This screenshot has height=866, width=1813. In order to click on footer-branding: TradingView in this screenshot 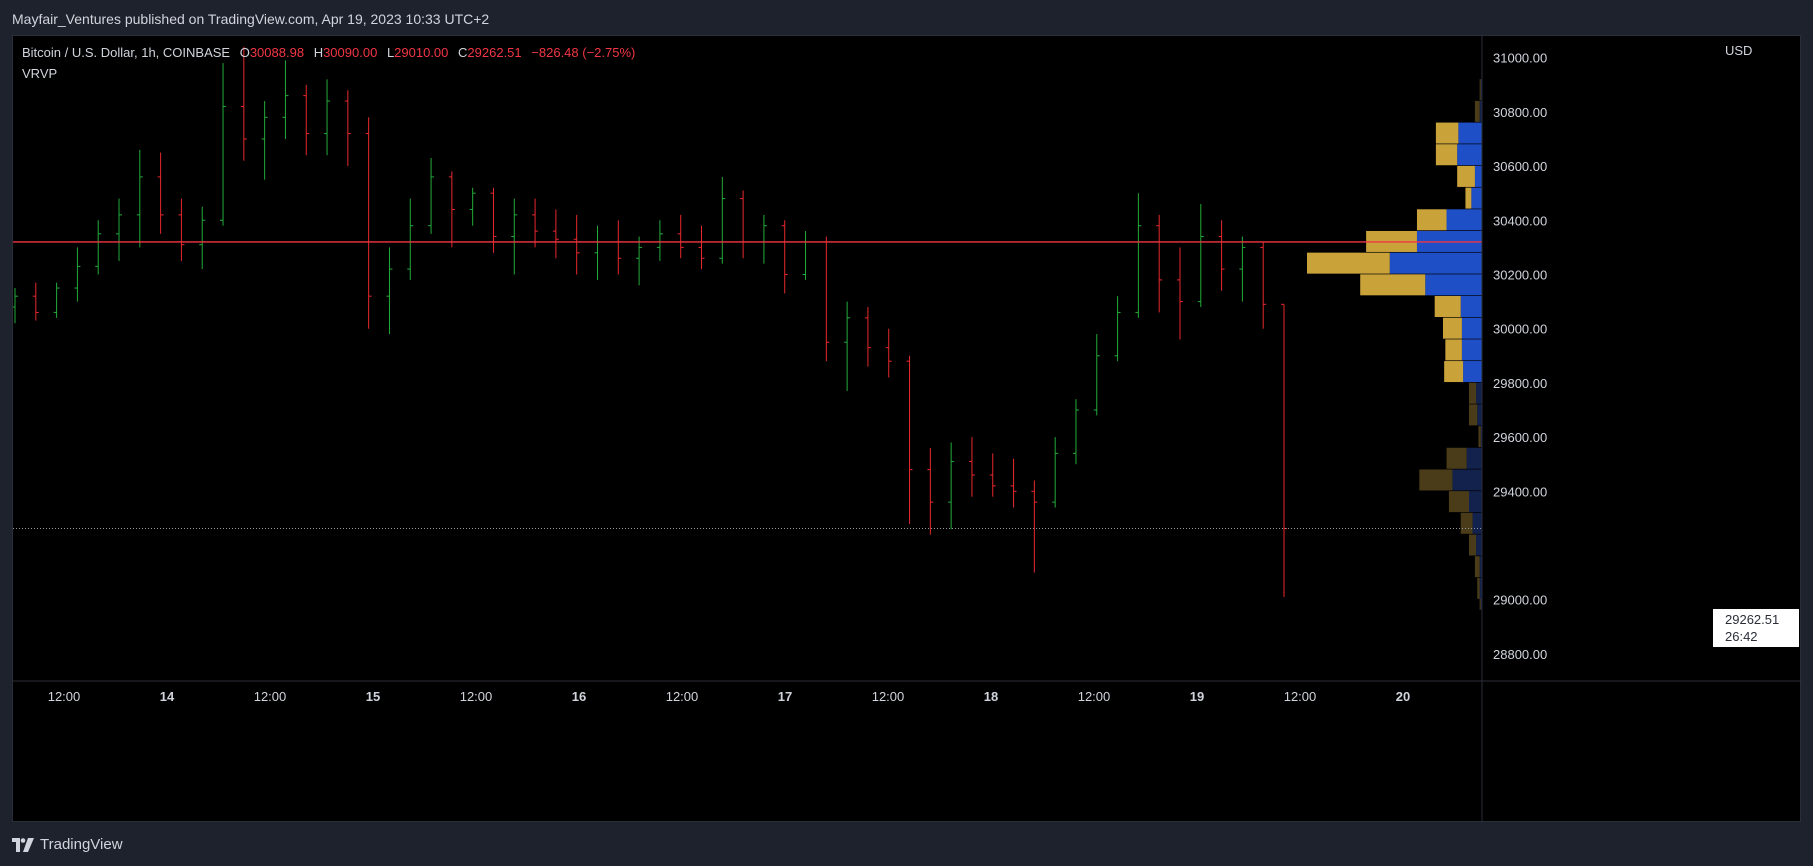, I will do `click(67, 844)`.